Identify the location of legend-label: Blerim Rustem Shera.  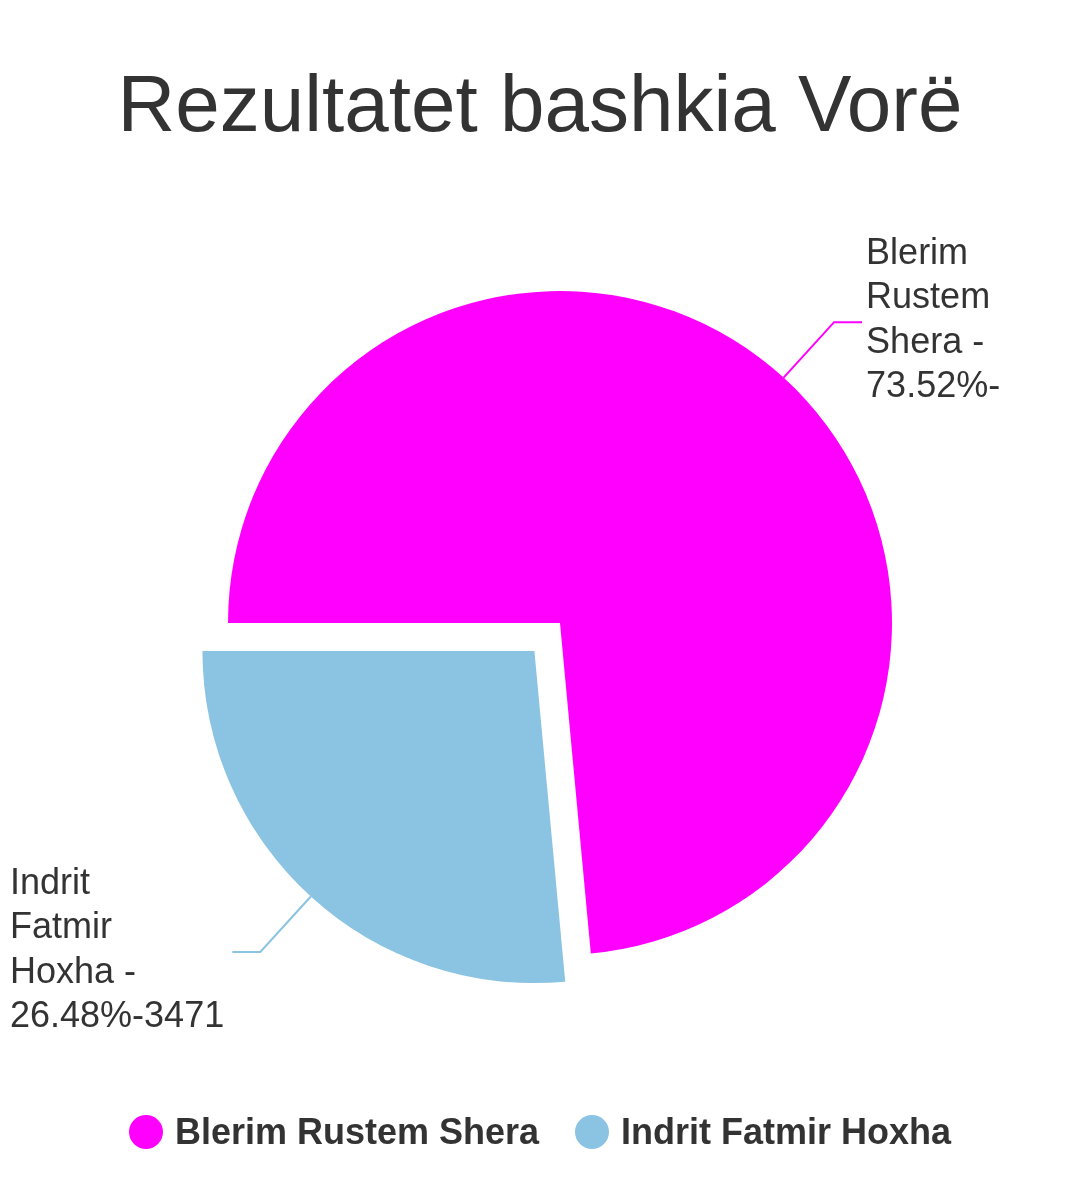
(357, 1132).